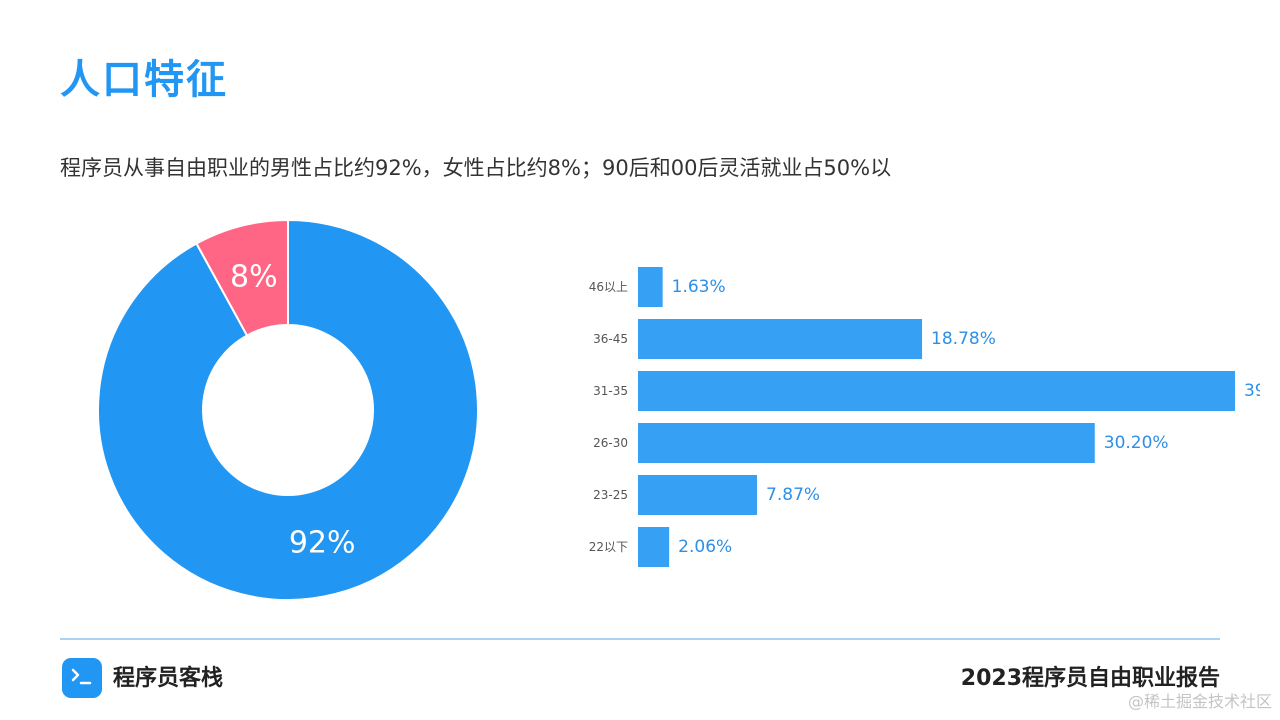 Image resolution: width=1280 pixels, height=720 pixels. I want to click on page-title: 人口特征, so click(144, 80).